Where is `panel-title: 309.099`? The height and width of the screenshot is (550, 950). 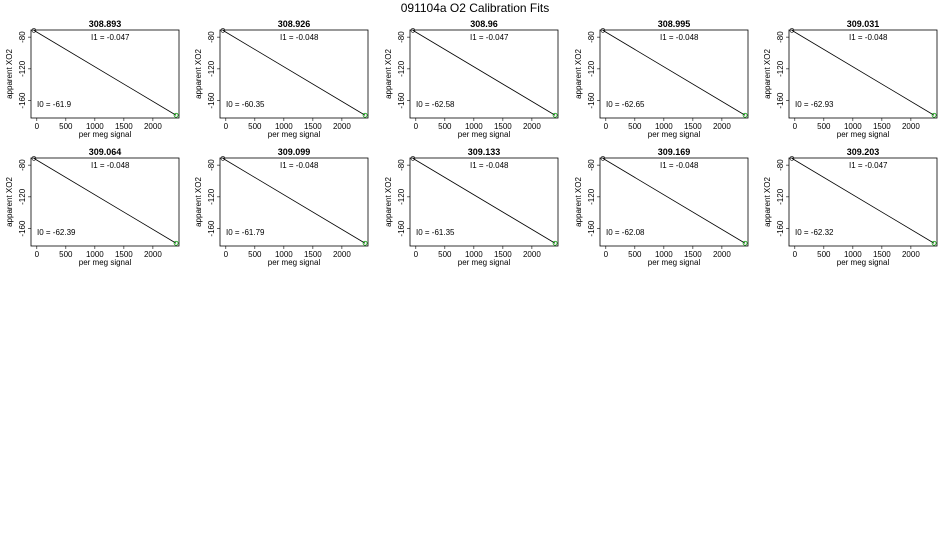 panel-title: 309.099 is located at coordinates (294, 152).